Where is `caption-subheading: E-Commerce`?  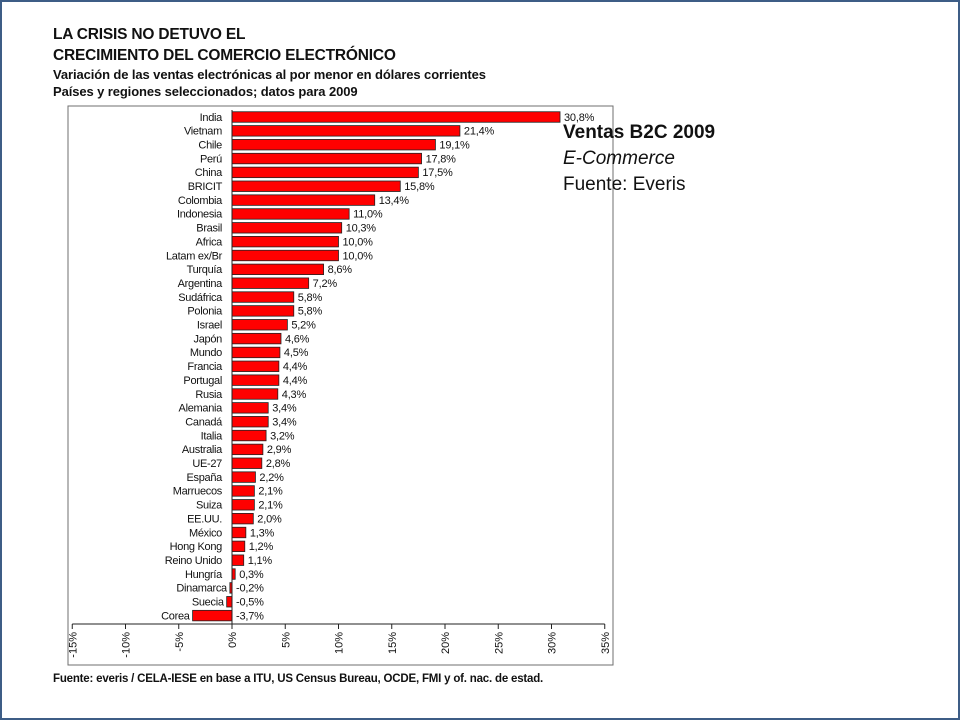
caption-subheading: E-Commerce is located at coordinates (619, 158).